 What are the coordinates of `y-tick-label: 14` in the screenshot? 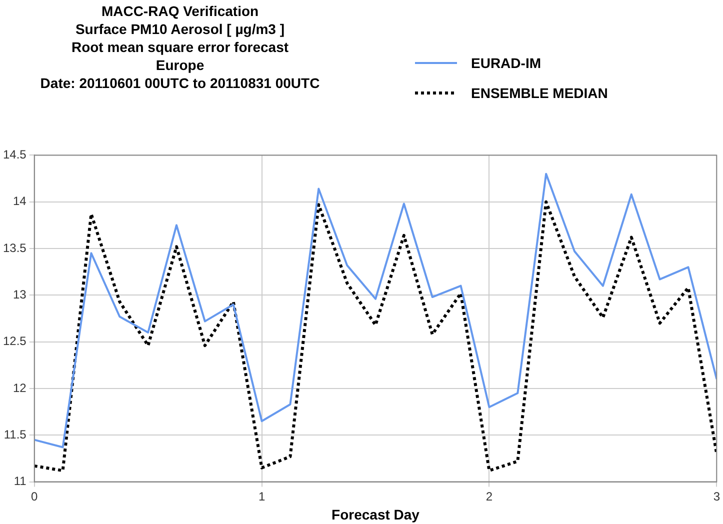 It's located at (19, 201).